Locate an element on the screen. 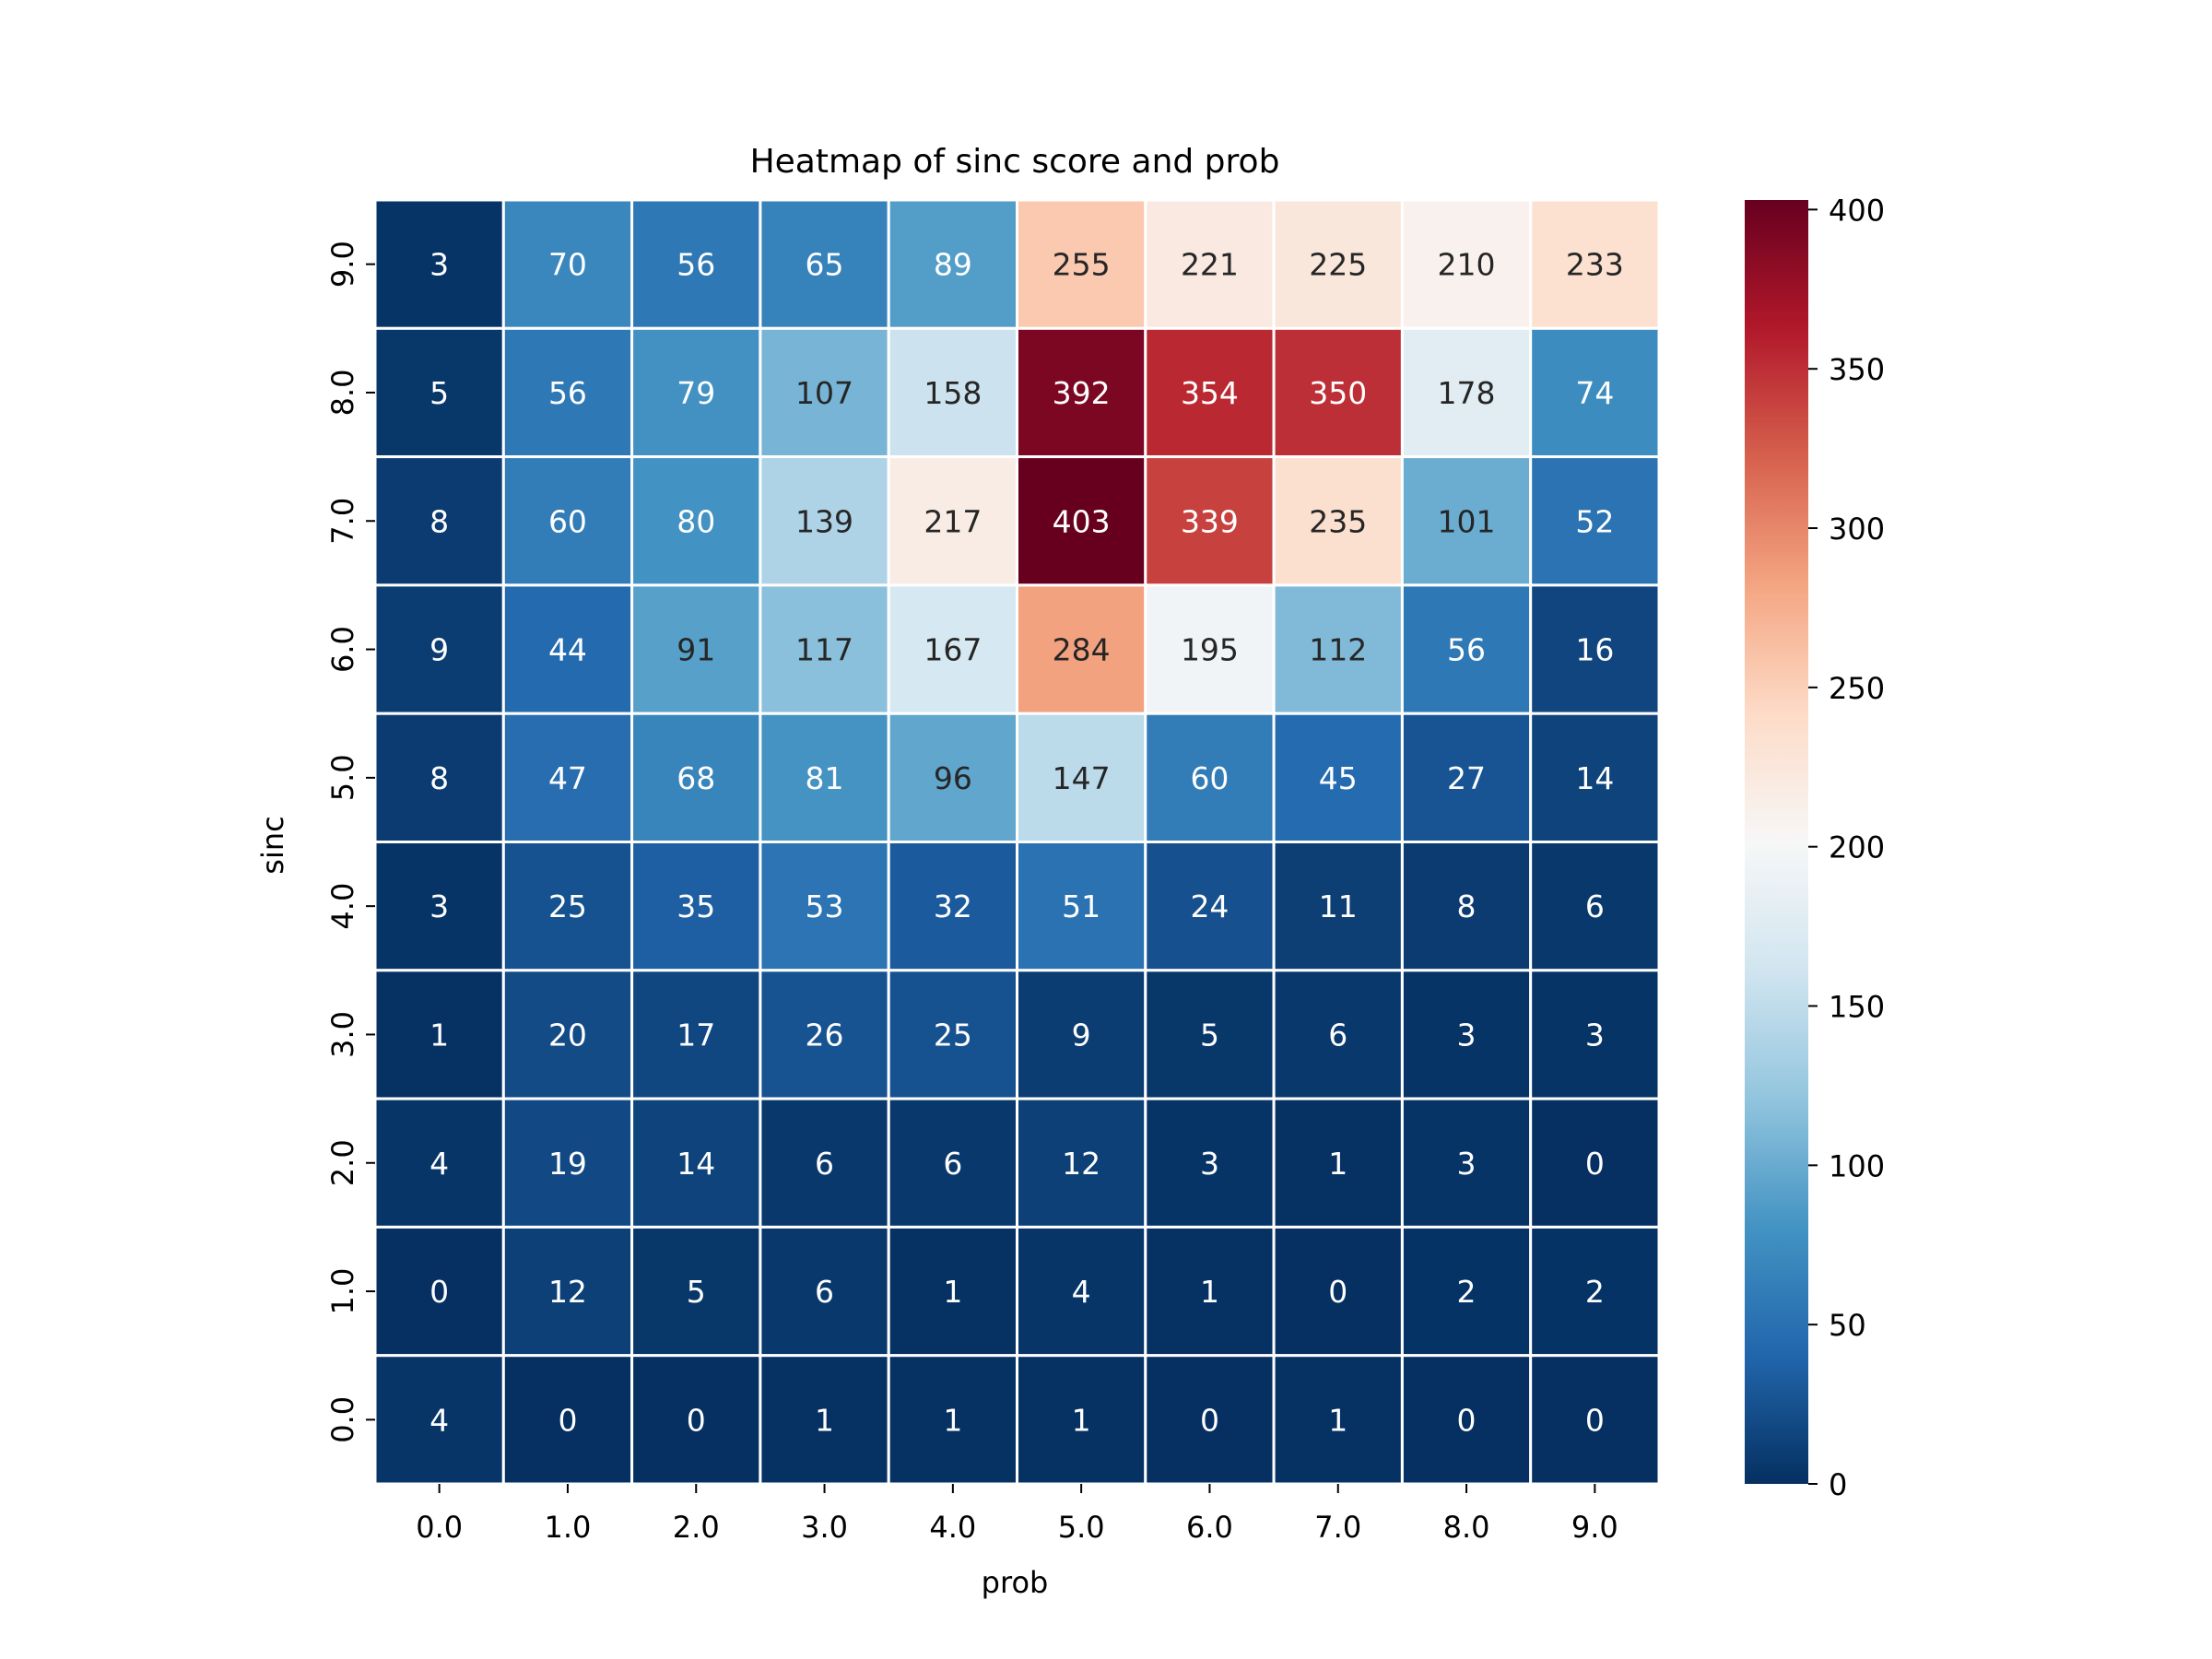  cell-value-label: 16 is located at coordinates (1594, 650).